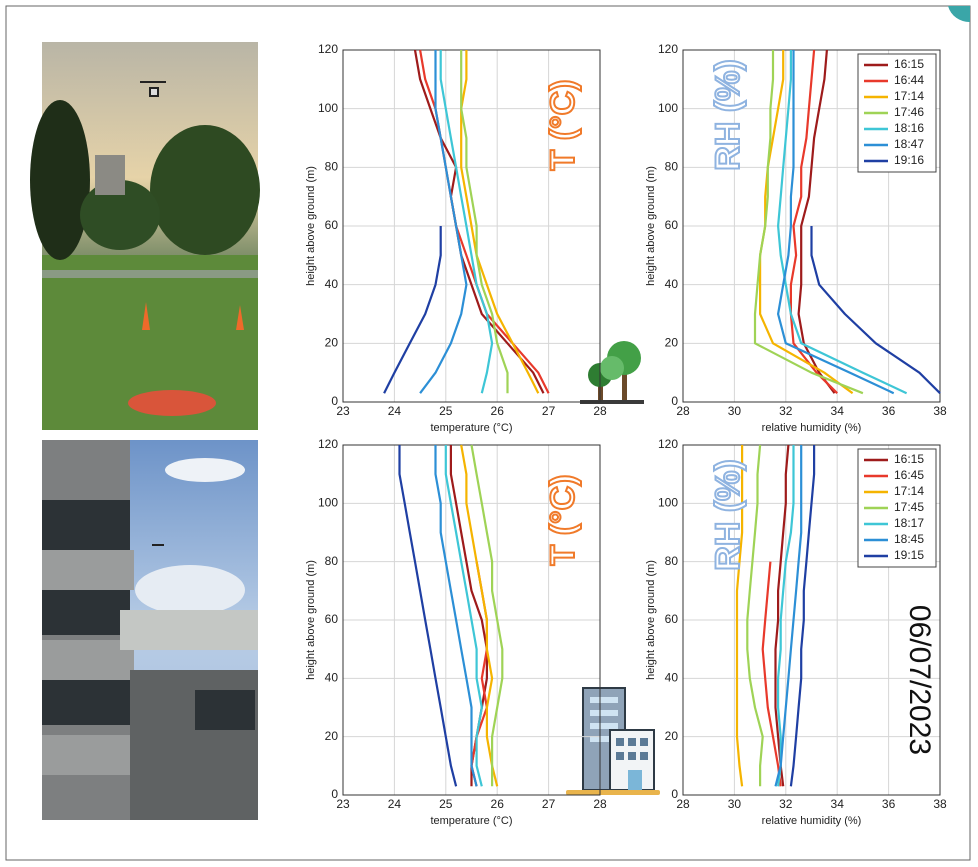  I want to click on park-photo, so click(145, 236).